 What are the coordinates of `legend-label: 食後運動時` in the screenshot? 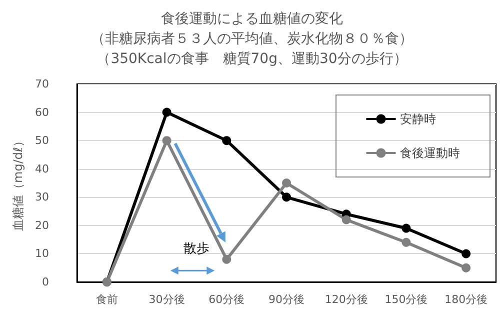 It's located at (430, 153).